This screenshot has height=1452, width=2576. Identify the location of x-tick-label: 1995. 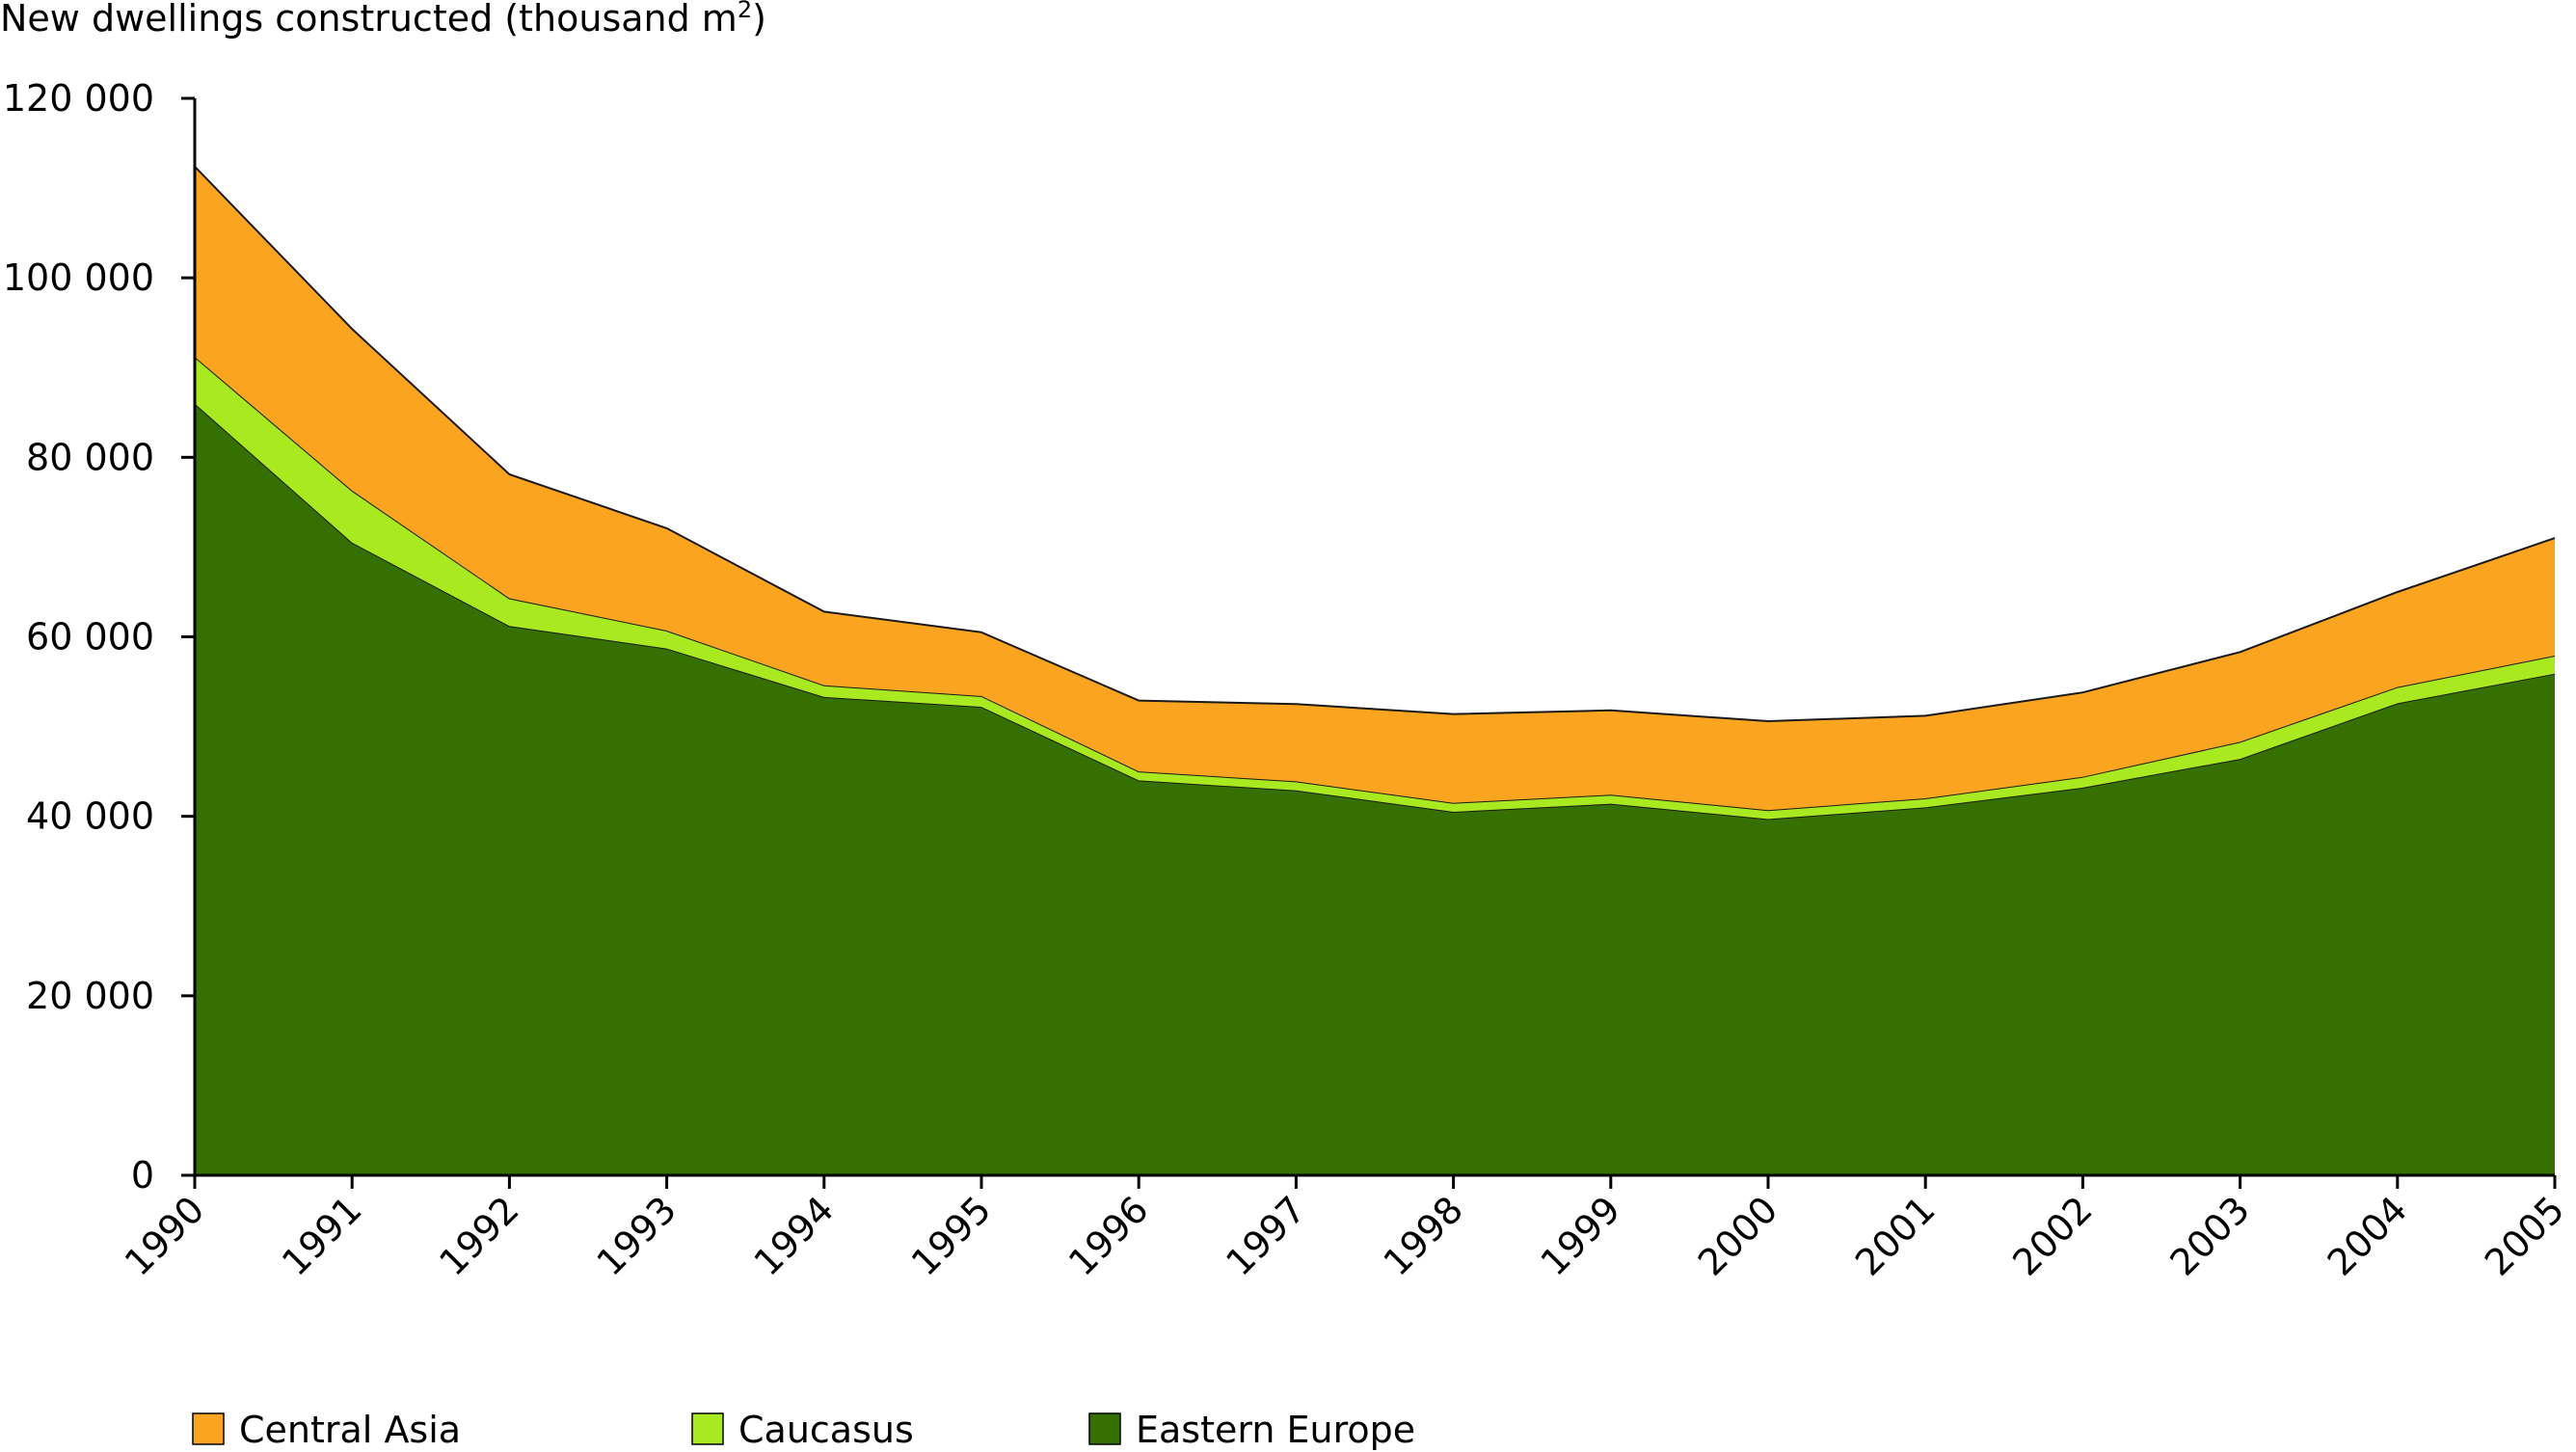
(952, 1236).